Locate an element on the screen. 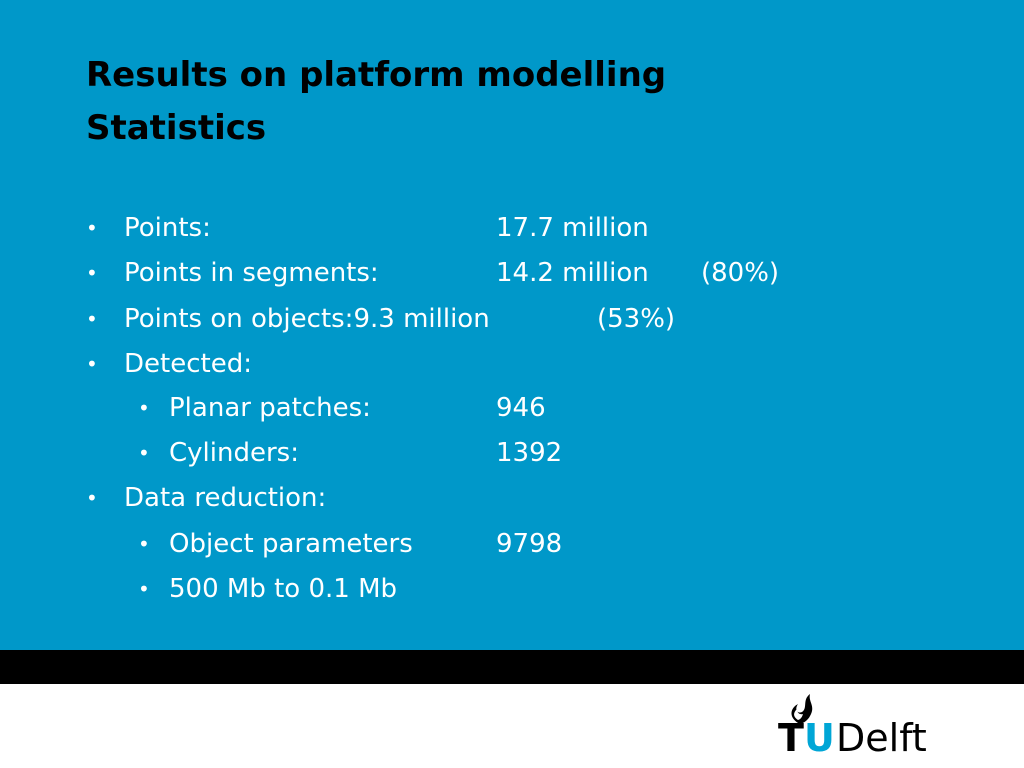 This screenshot has width=1024, height=768. logo-u: U is located at coordinates (819, 738).